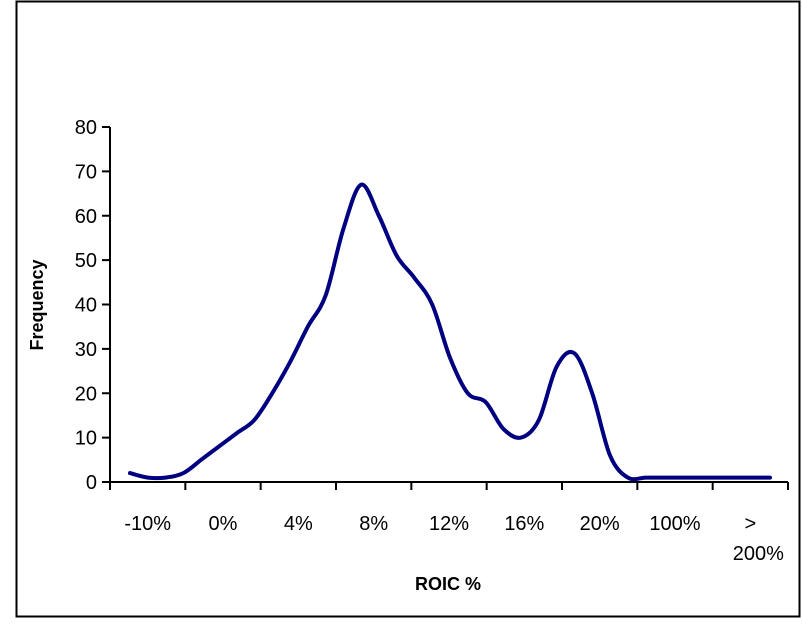 Image resolution: width=802 pixels, height=624 pixels. What do you see at coordinates (86, 394) in the screenshot?
I see `y-tick-label: 20` at bounding box center [86, 394].